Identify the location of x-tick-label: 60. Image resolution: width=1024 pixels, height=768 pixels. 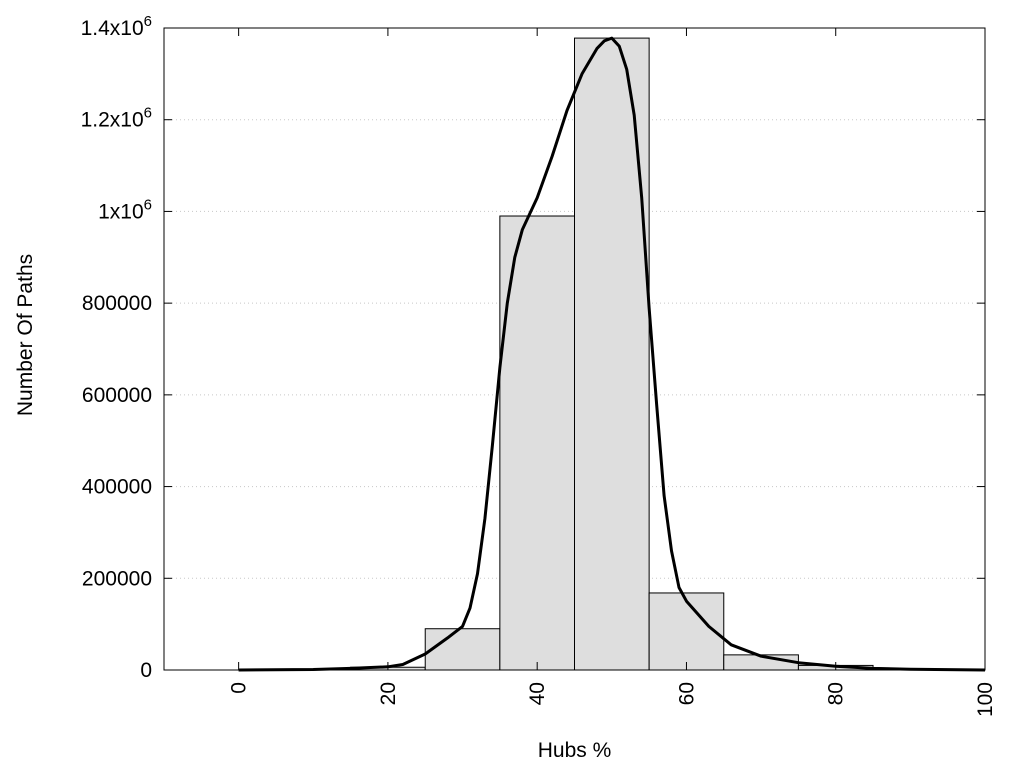
(686, 693).